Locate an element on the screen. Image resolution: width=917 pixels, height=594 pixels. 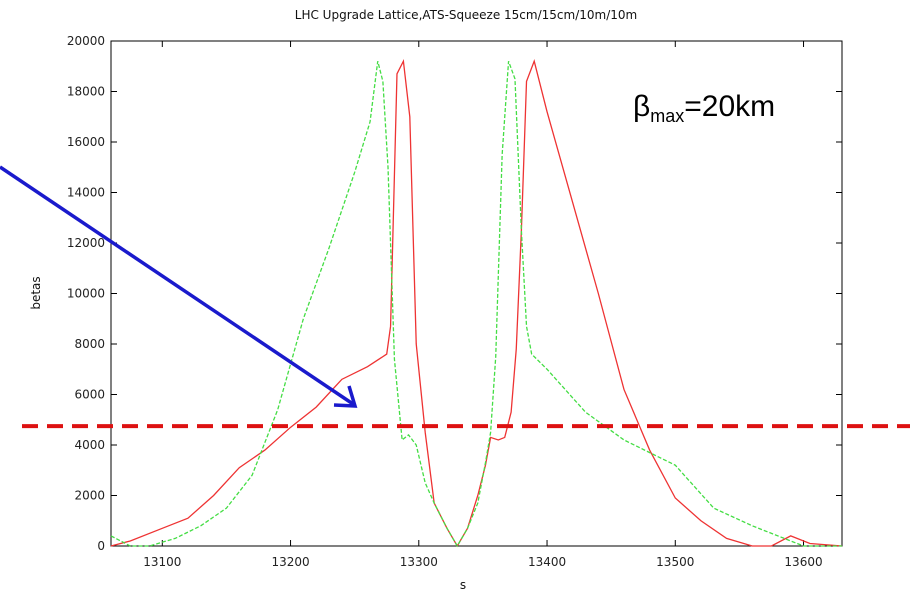
x-tick-label: 13600 is located at coordinates (803, 562).